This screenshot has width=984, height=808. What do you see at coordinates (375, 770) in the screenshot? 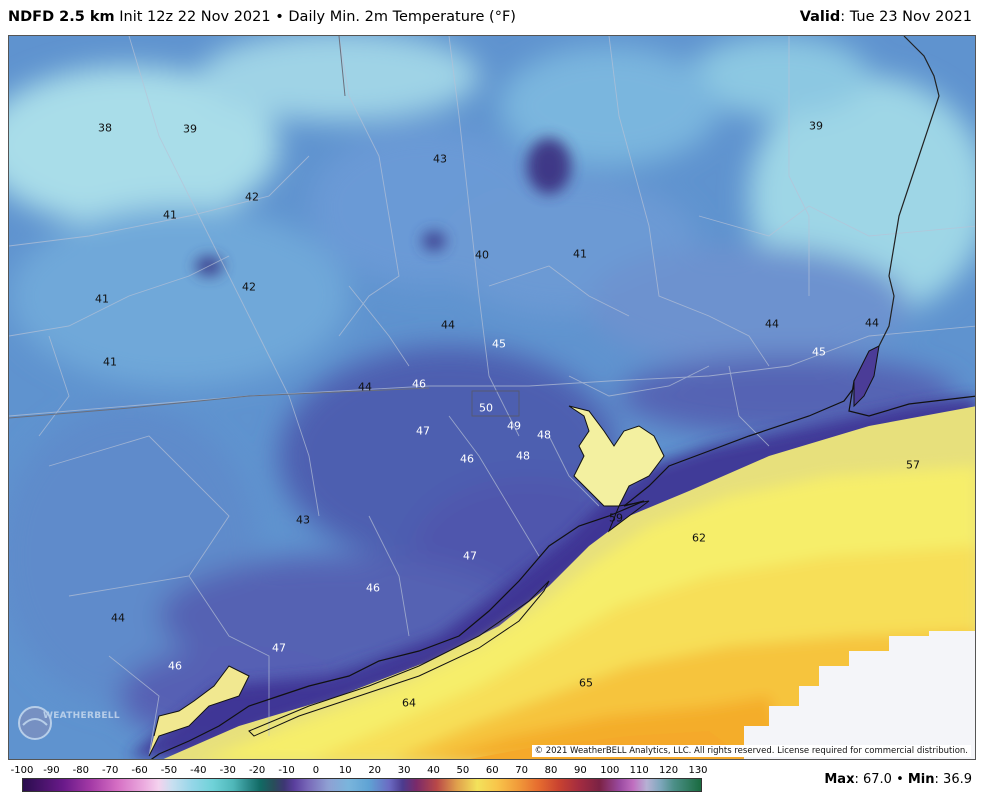
I see `colorbar-tick: 20` at bounding box center [375, 770].